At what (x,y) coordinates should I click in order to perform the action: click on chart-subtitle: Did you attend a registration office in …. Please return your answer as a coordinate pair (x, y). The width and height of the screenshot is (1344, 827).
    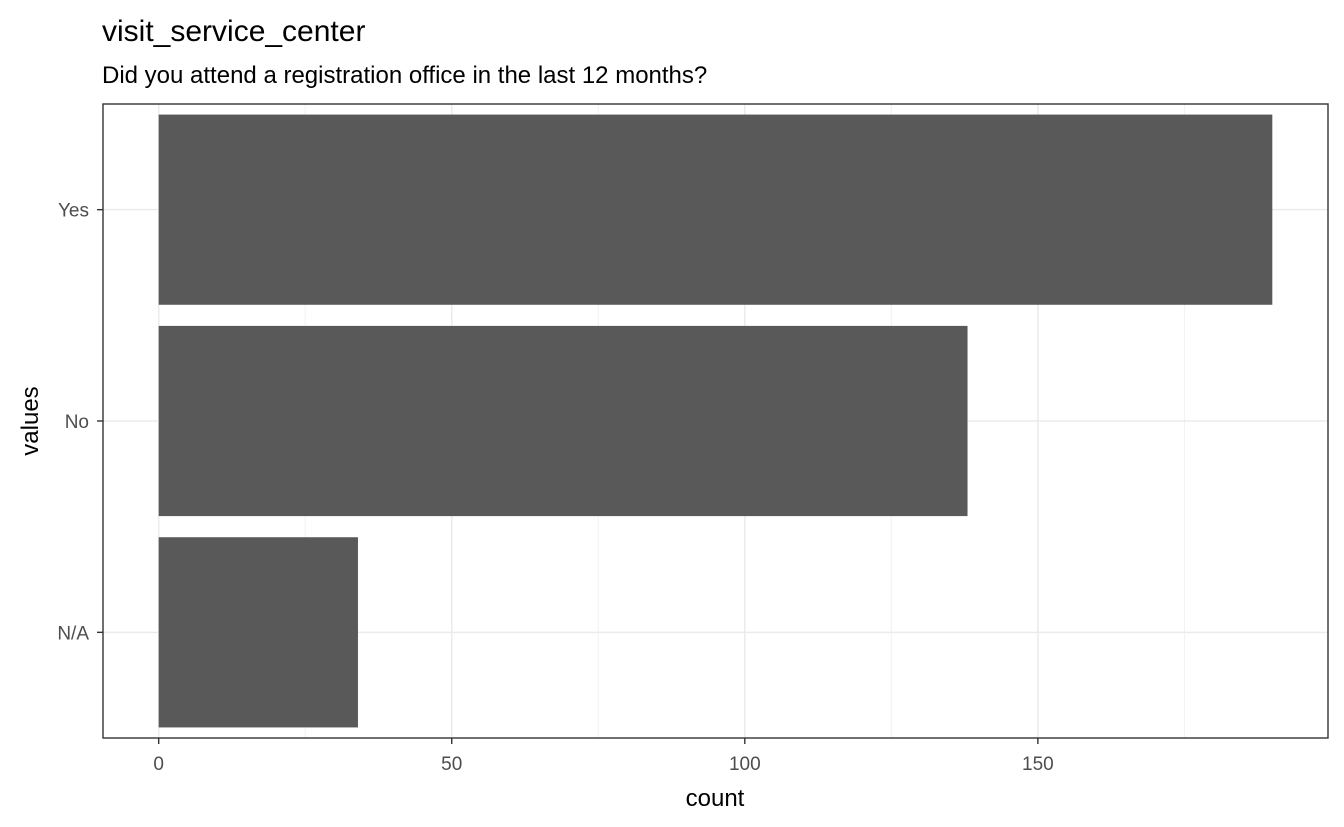
    Looking at the image, I should click on (404, 75).